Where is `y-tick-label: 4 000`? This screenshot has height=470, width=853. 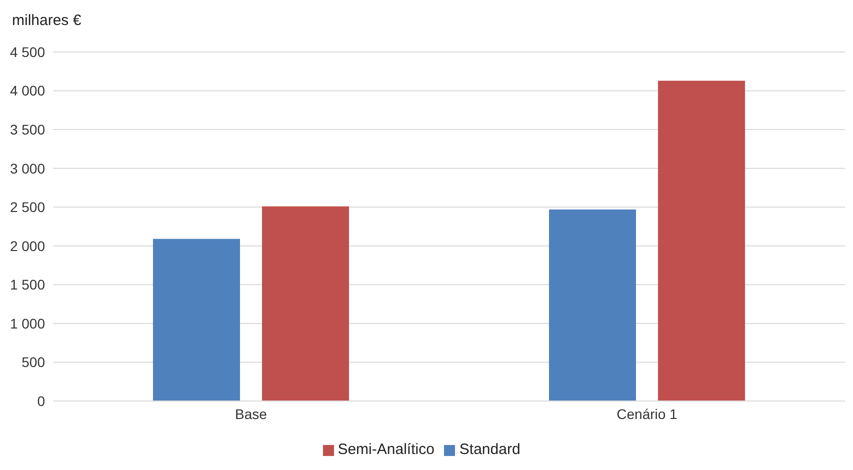
y-tick-label: 4 000 is located at coordinates (28, 90).